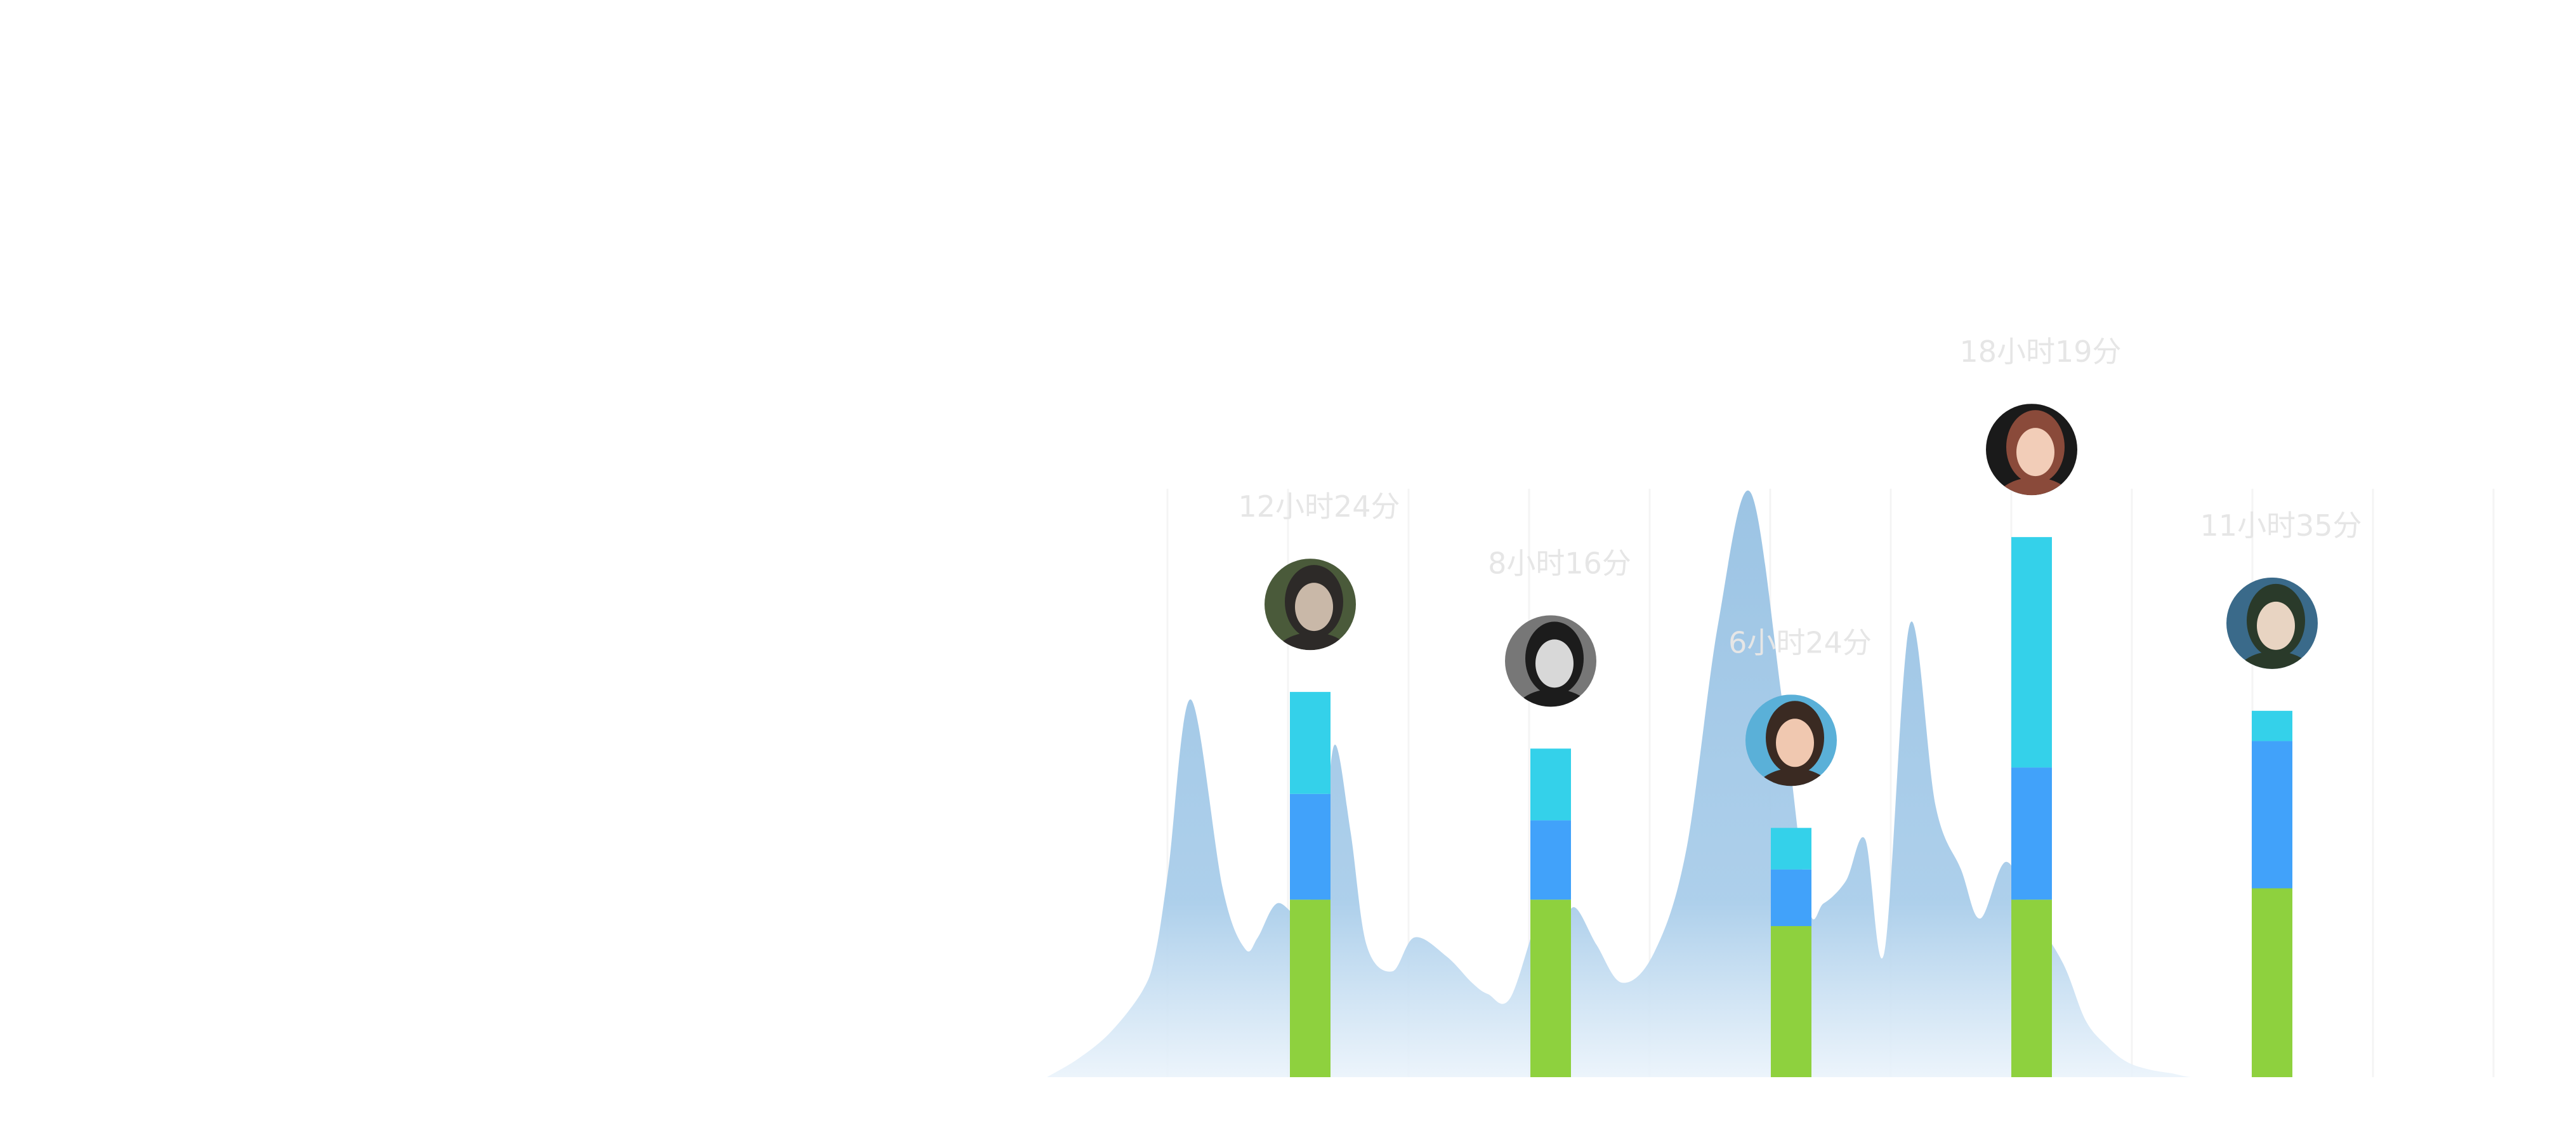 This screenshot has height=1140, width=2576. Describe the element at coordinates (2040, 352) in the screenshot. I see `data-label-4: 18小时19分` at that location.